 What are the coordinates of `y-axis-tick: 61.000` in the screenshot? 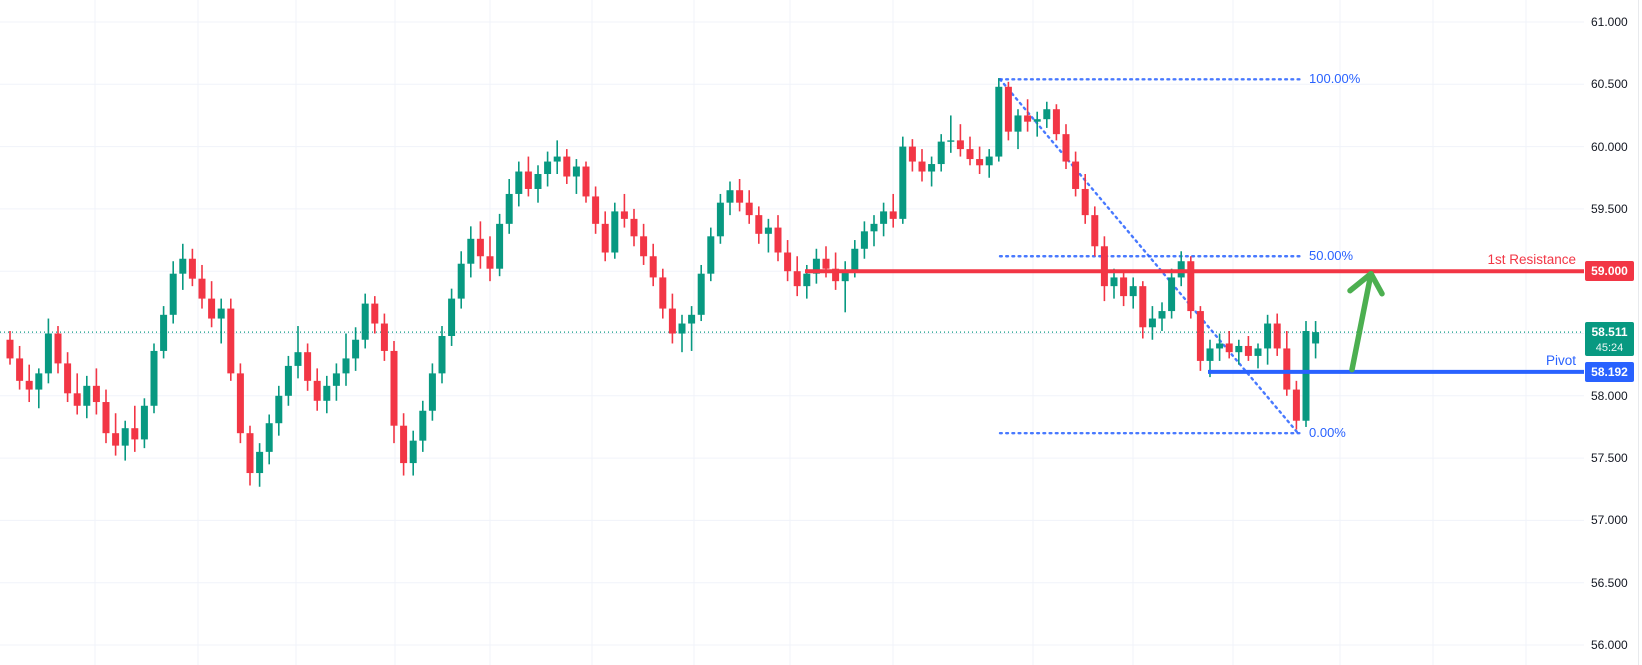 It's located at (1609, 22).